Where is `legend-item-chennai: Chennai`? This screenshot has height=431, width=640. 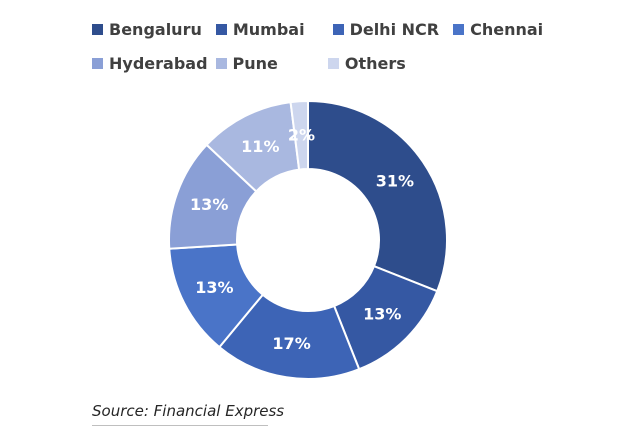 legend-item-chennai: Chennai is located at coordinates (498, 29).